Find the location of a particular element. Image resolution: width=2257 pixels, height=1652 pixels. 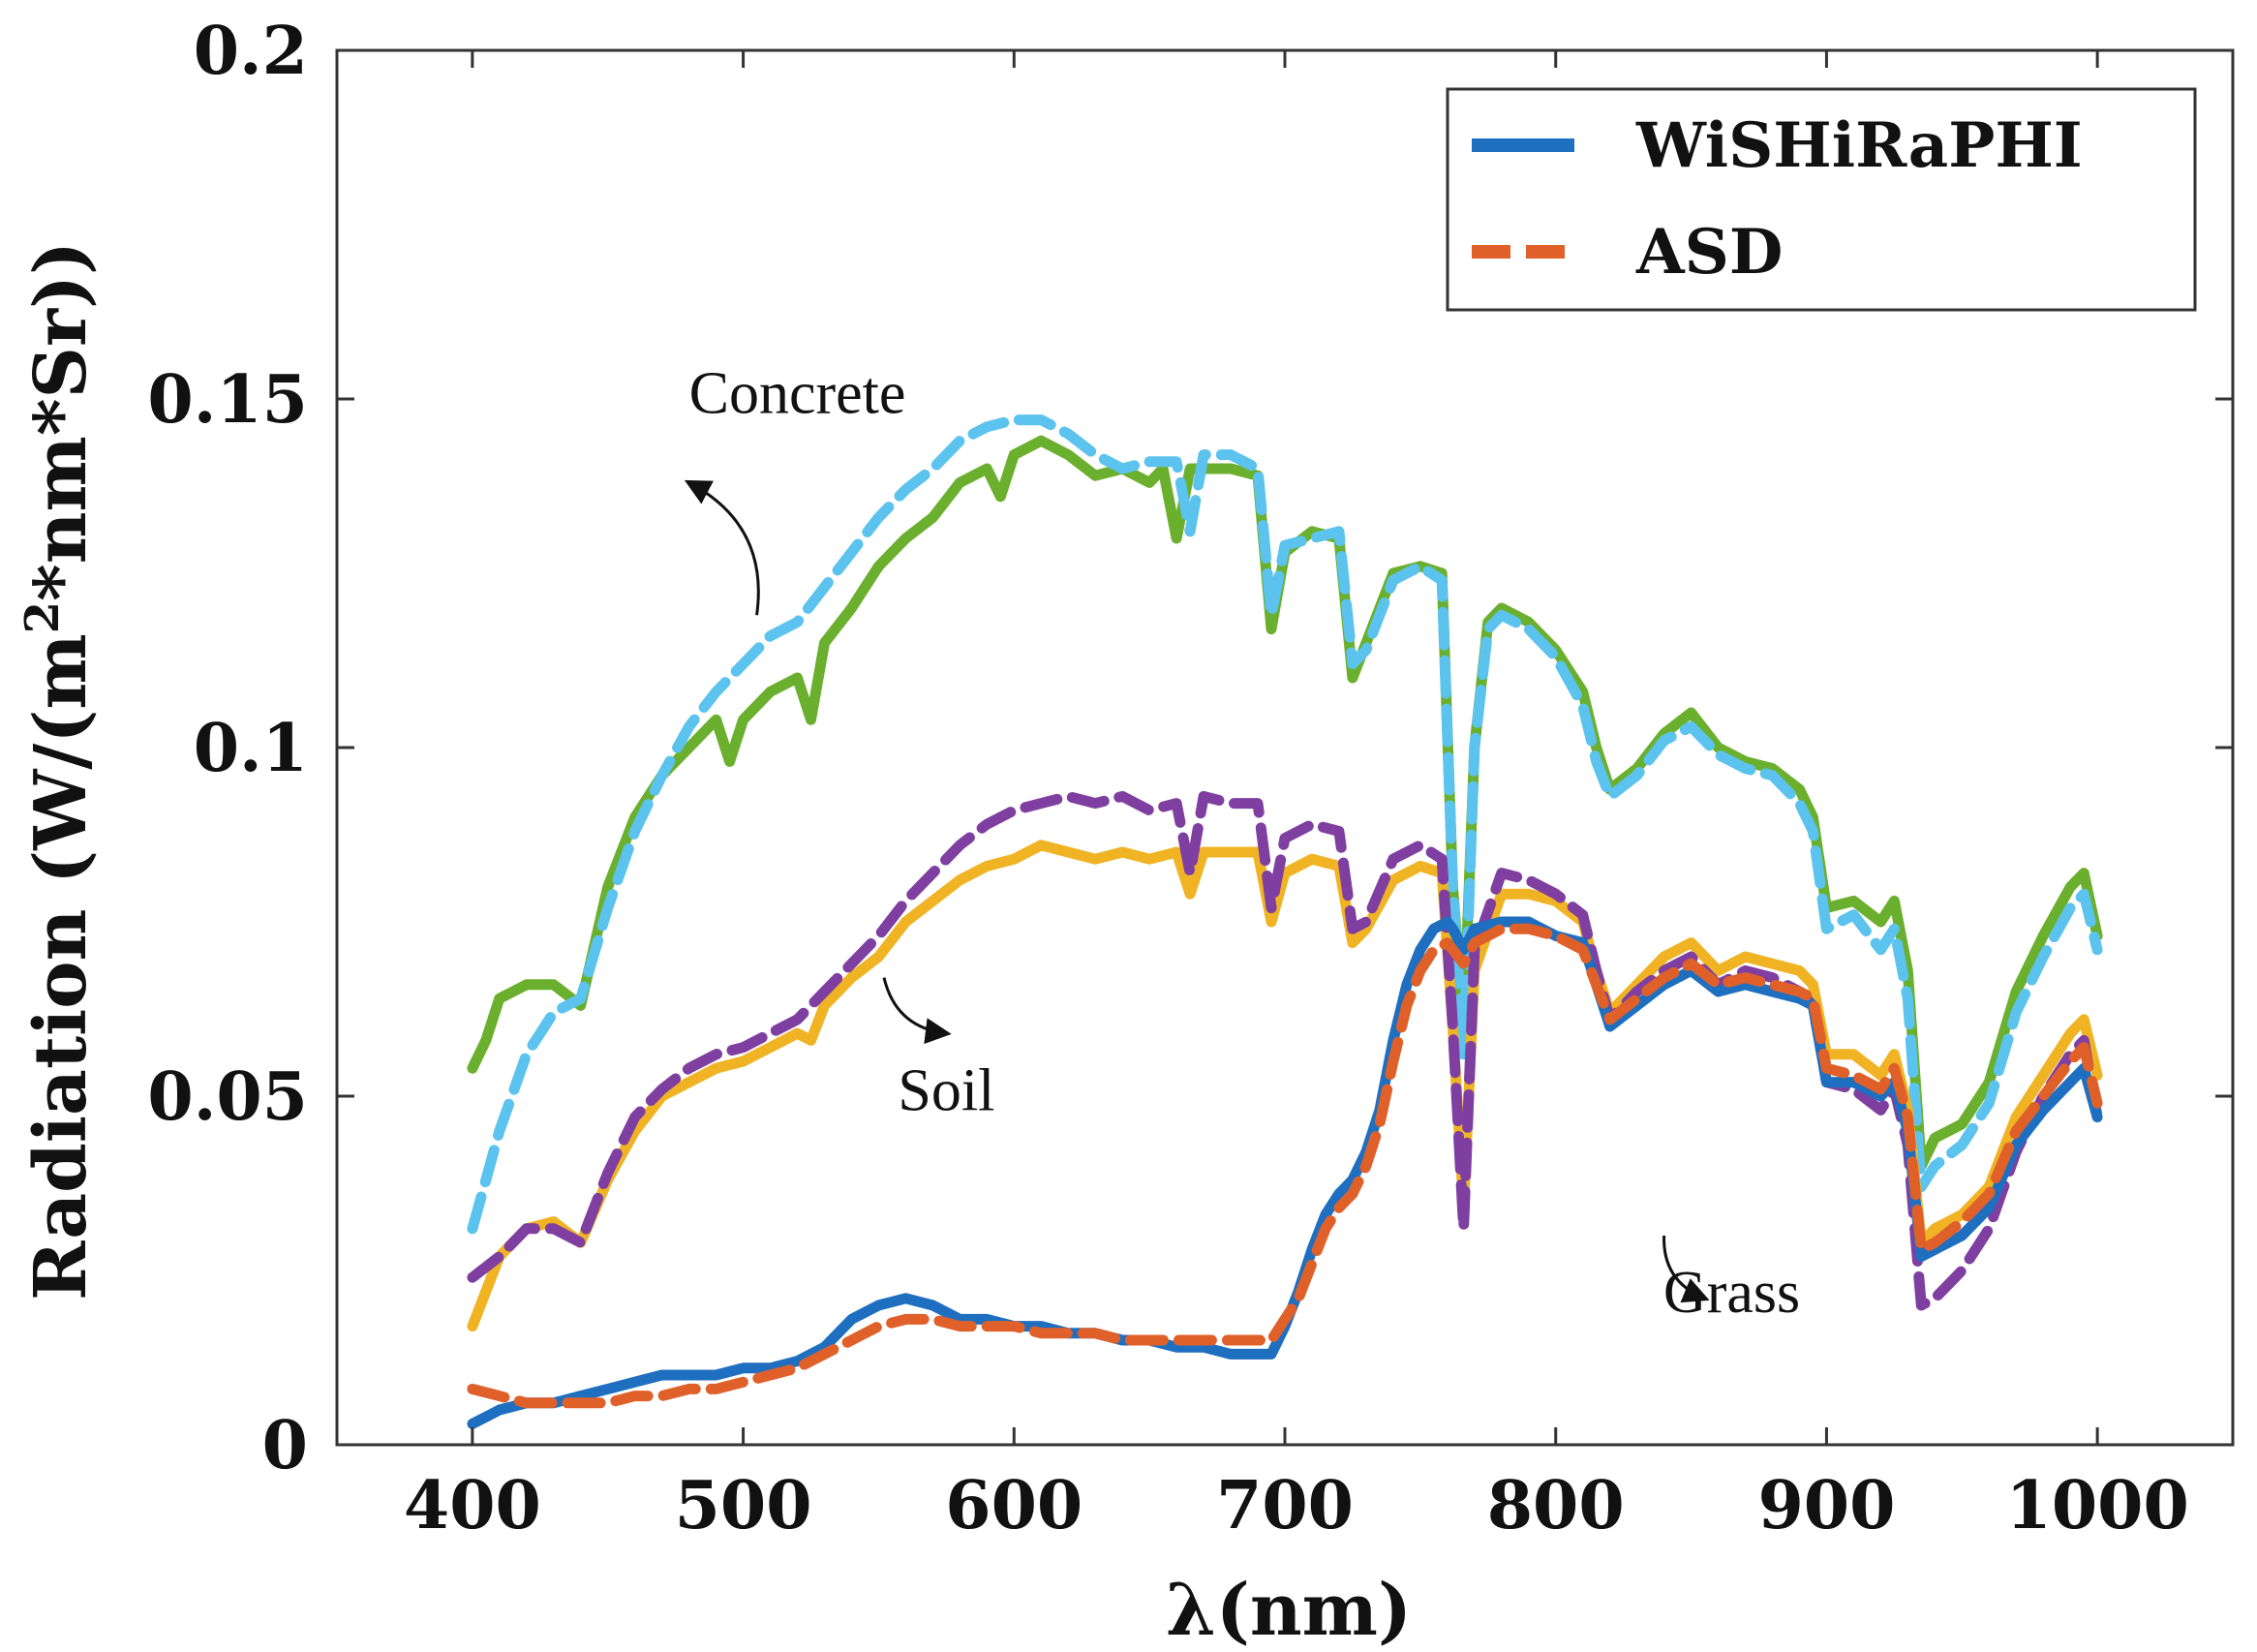

y-tick-label: 0.15 is located at coordinates (227, 400).